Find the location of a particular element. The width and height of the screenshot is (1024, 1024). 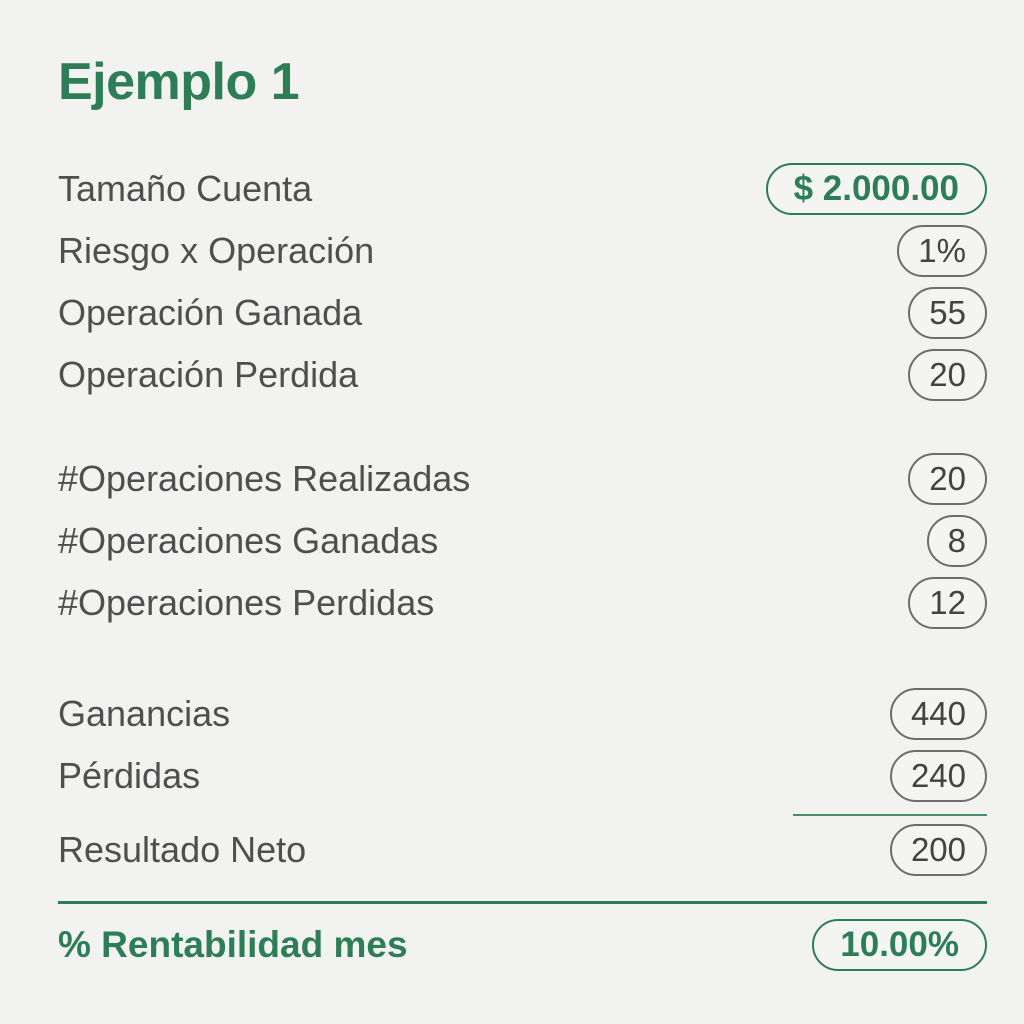

trades-lost-label: #Operaciones Perdidas is located at coordinates (246, 602).